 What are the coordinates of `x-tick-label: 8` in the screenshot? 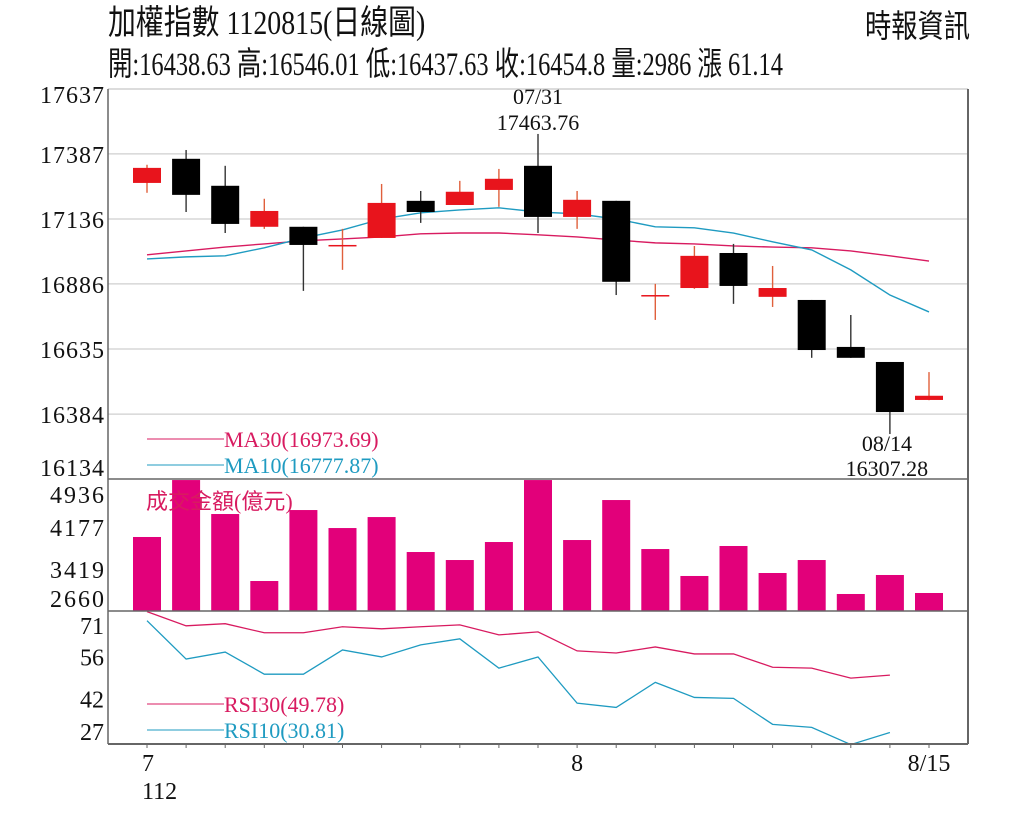 It's located at (577, 764).